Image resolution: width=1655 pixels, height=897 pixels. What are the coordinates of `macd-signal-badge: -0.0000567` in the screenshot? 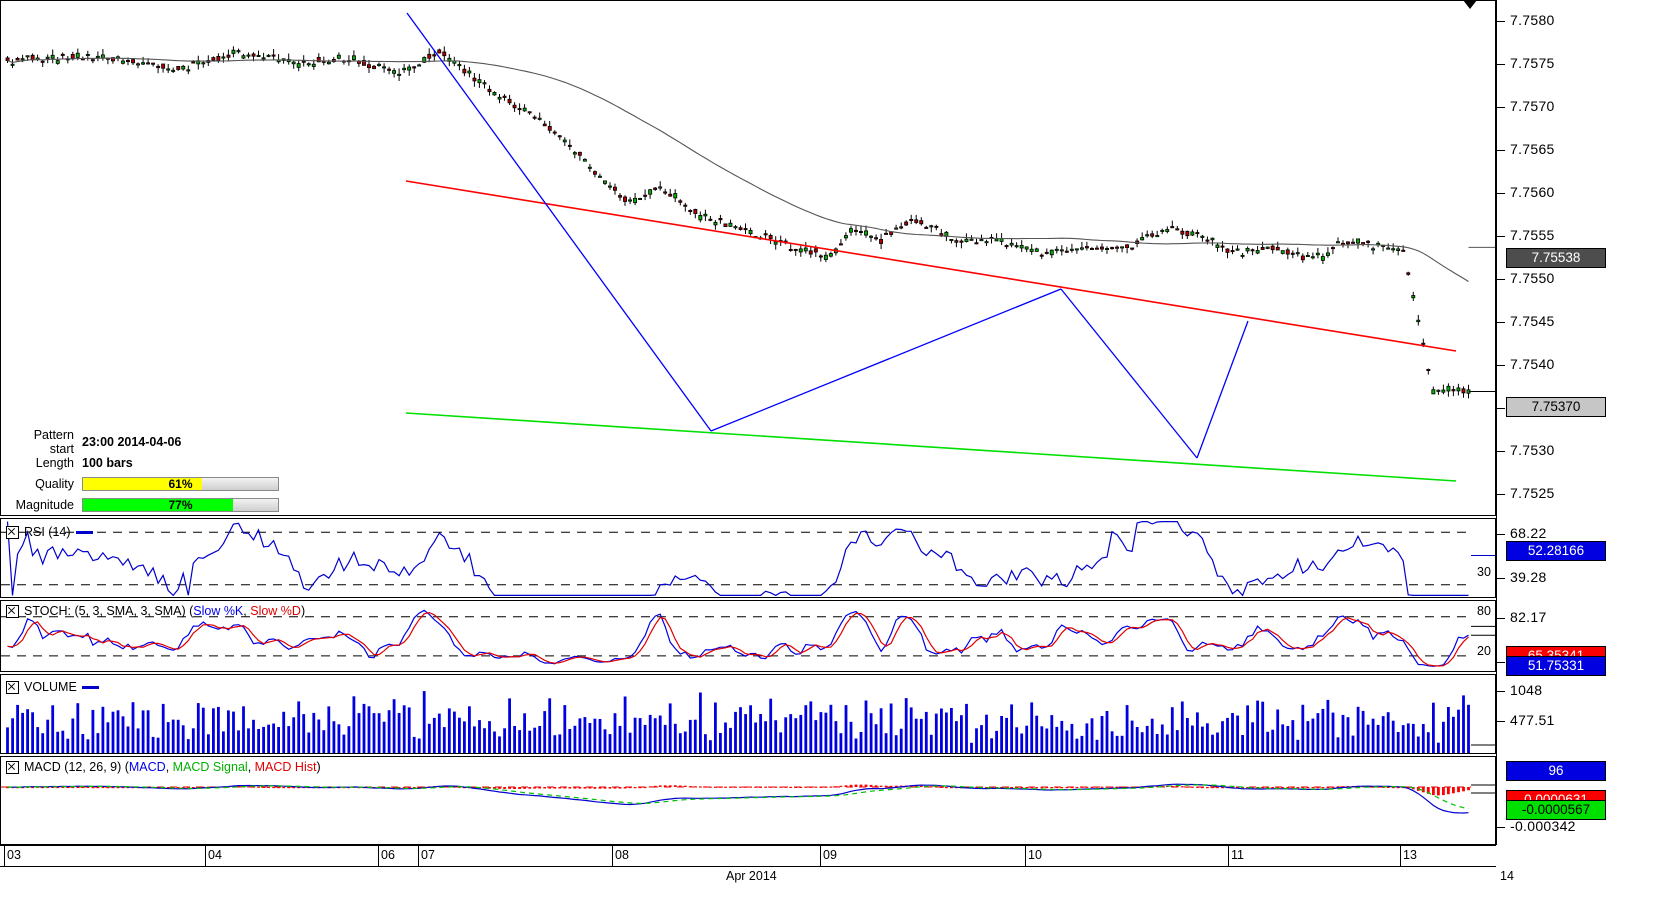 It's located at (1556, 810).